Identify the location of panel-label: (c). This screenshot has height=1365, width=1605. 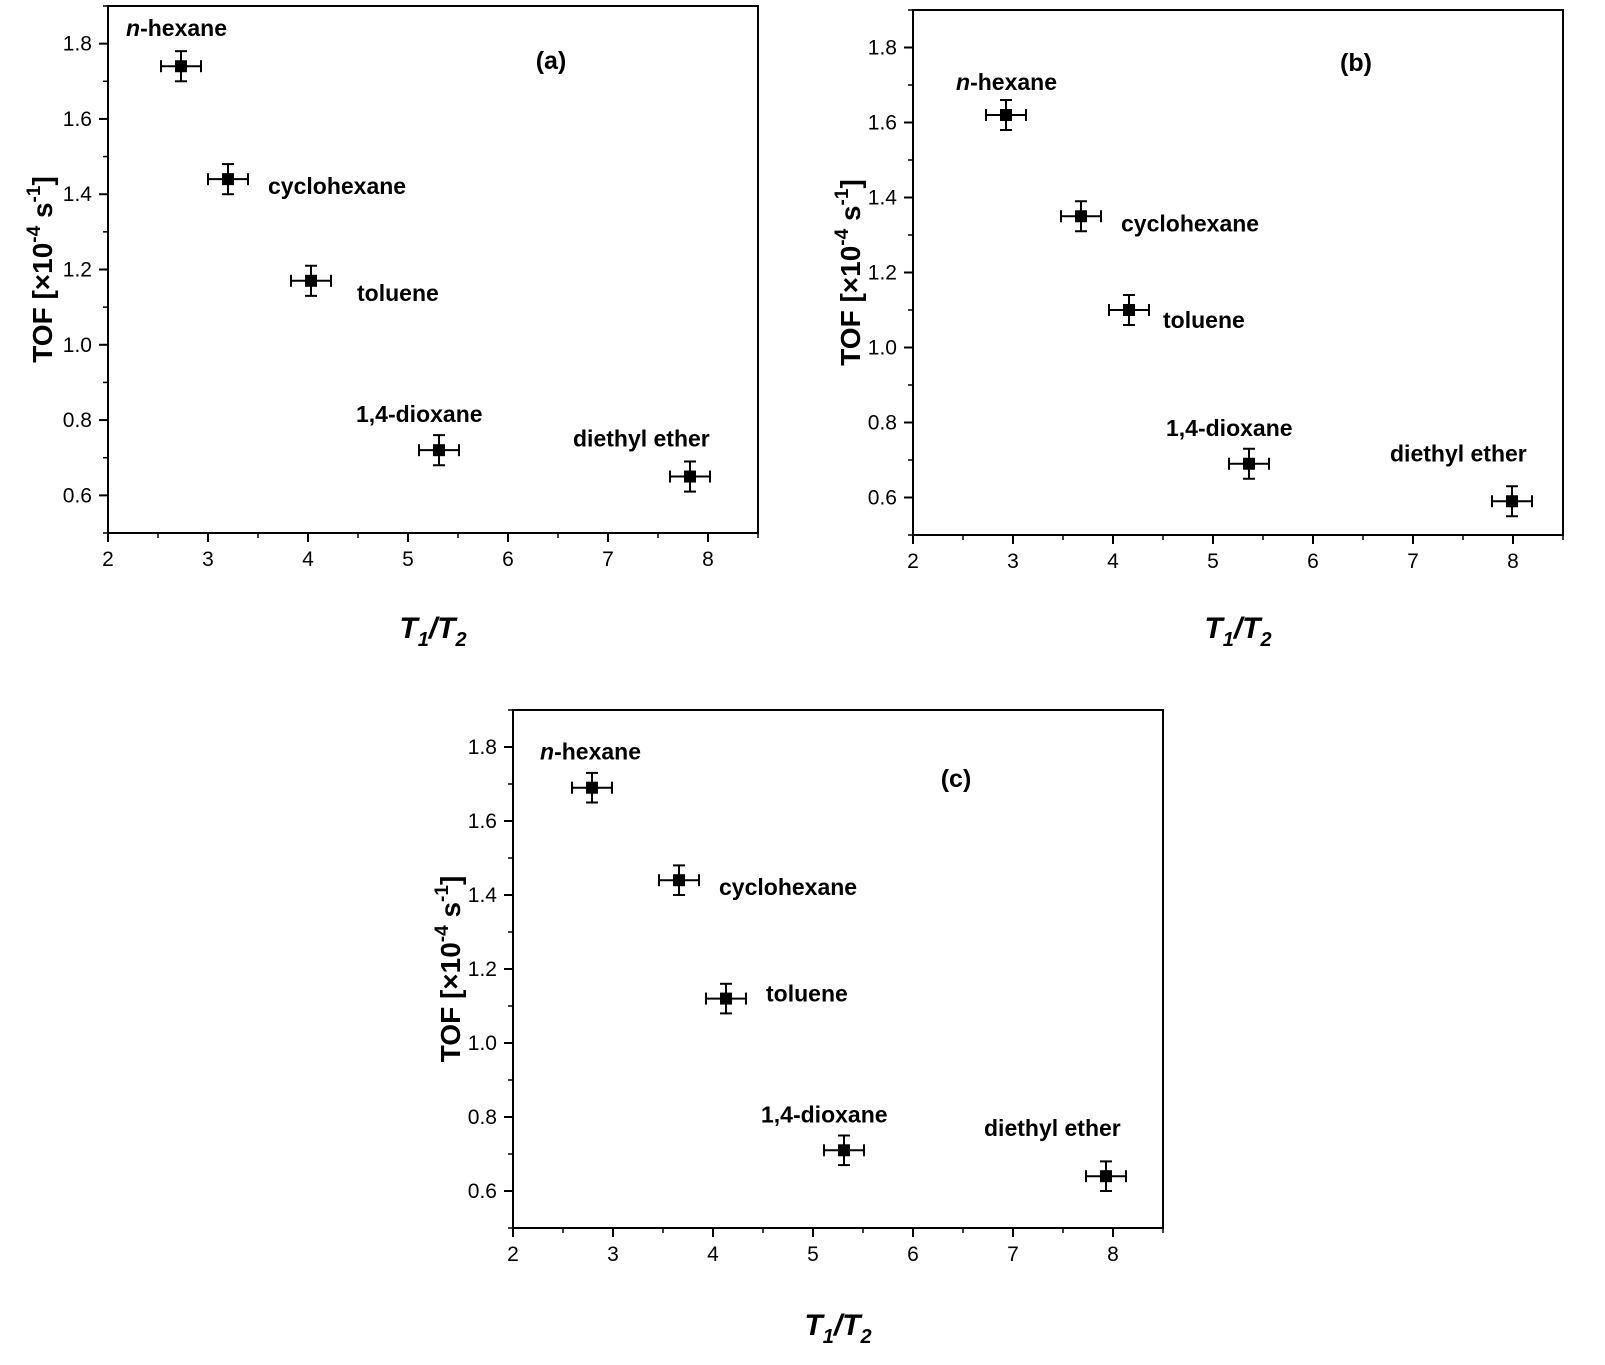
(956, 779).